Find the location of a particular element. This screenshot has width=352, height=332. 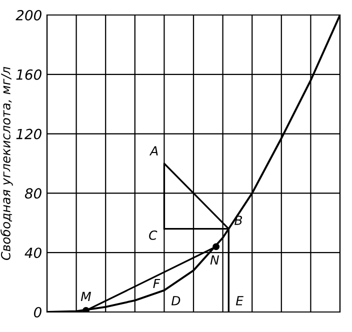

annotation: F is located at coordinates (156, 283).